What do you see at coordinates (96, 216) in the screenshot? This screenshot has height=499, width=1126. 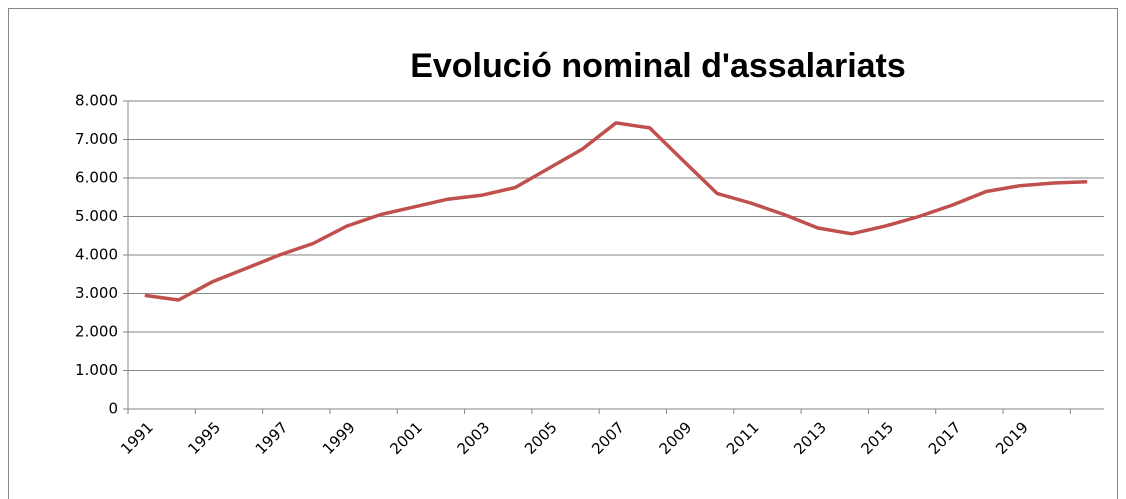 I see `y-tick-label: 5.000` at bounding box center [96, 216].